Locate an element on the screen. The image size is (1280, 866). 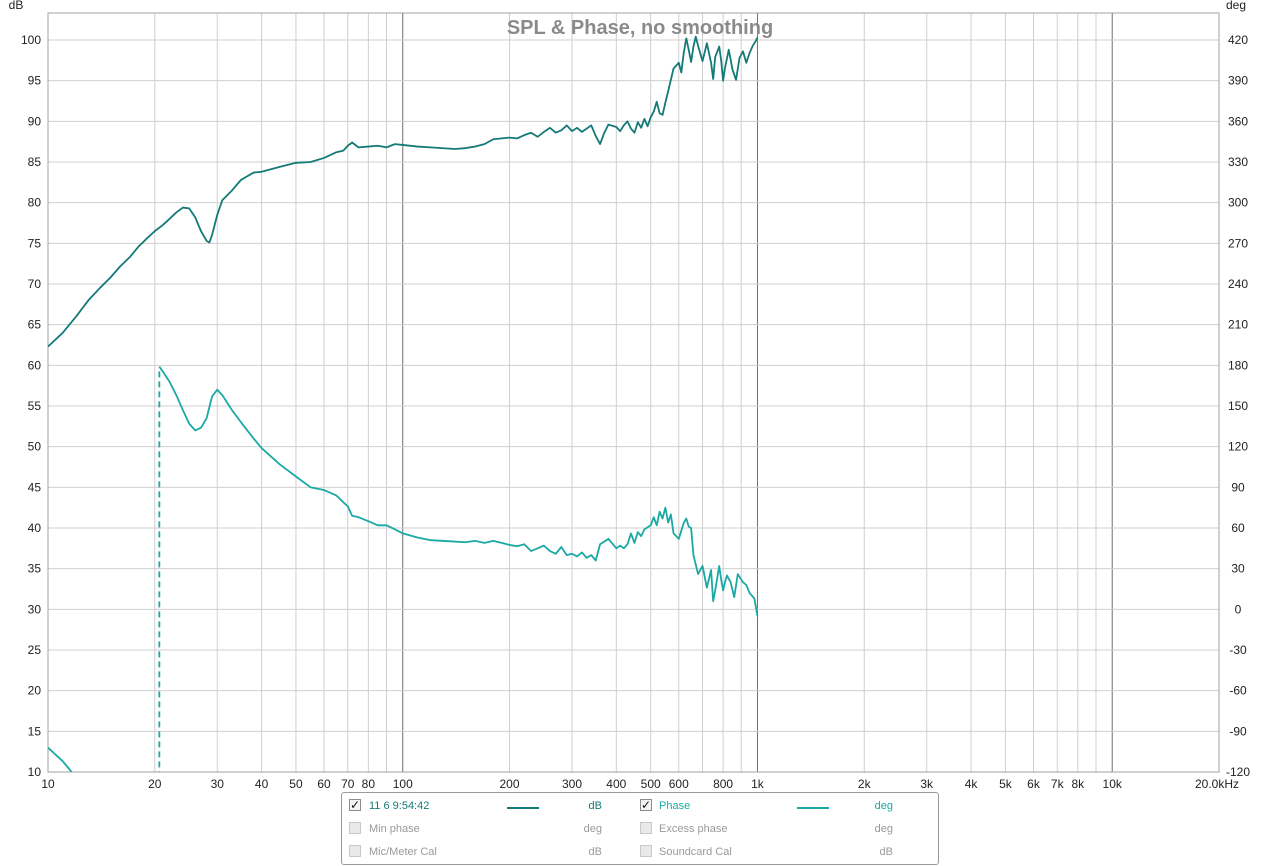
left-tick-label: 20 is located at coordinates (35, 691).